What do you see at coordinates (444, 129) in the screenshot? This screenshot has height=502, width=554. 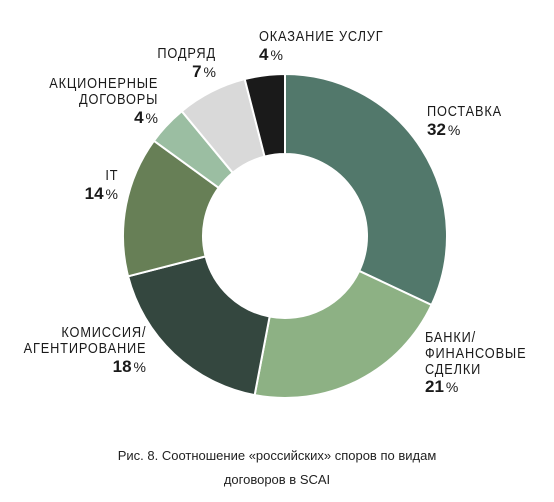 I see `label-postavka-value: 32%` at bounding box center [444, 129].